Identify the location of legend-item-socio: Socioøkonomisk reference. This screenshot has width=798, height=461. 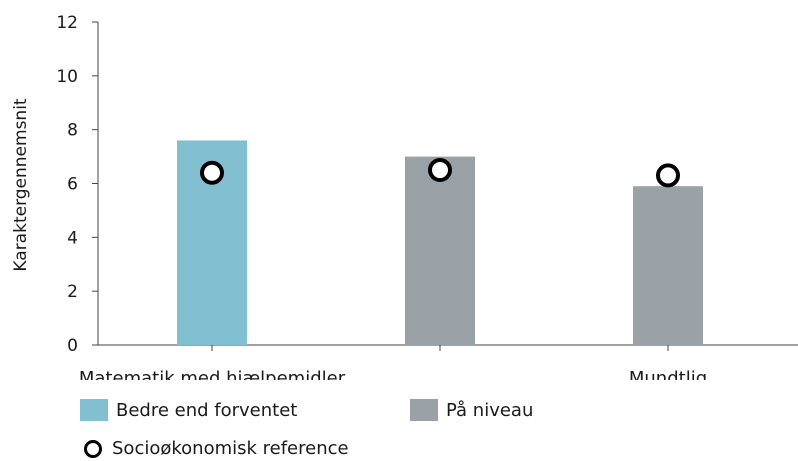
(214, 448).